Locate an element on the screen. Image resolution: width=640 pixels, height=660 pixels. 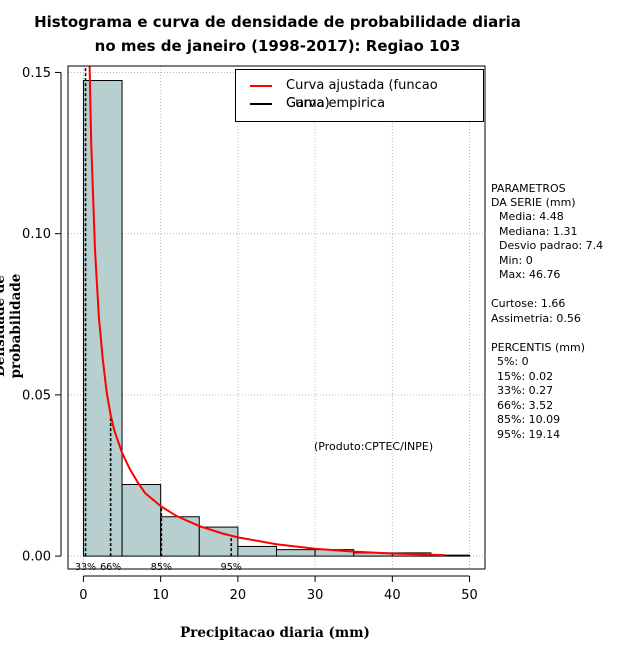
percentil-85: 85%: 10.09 is located at coordinates (529, 419).